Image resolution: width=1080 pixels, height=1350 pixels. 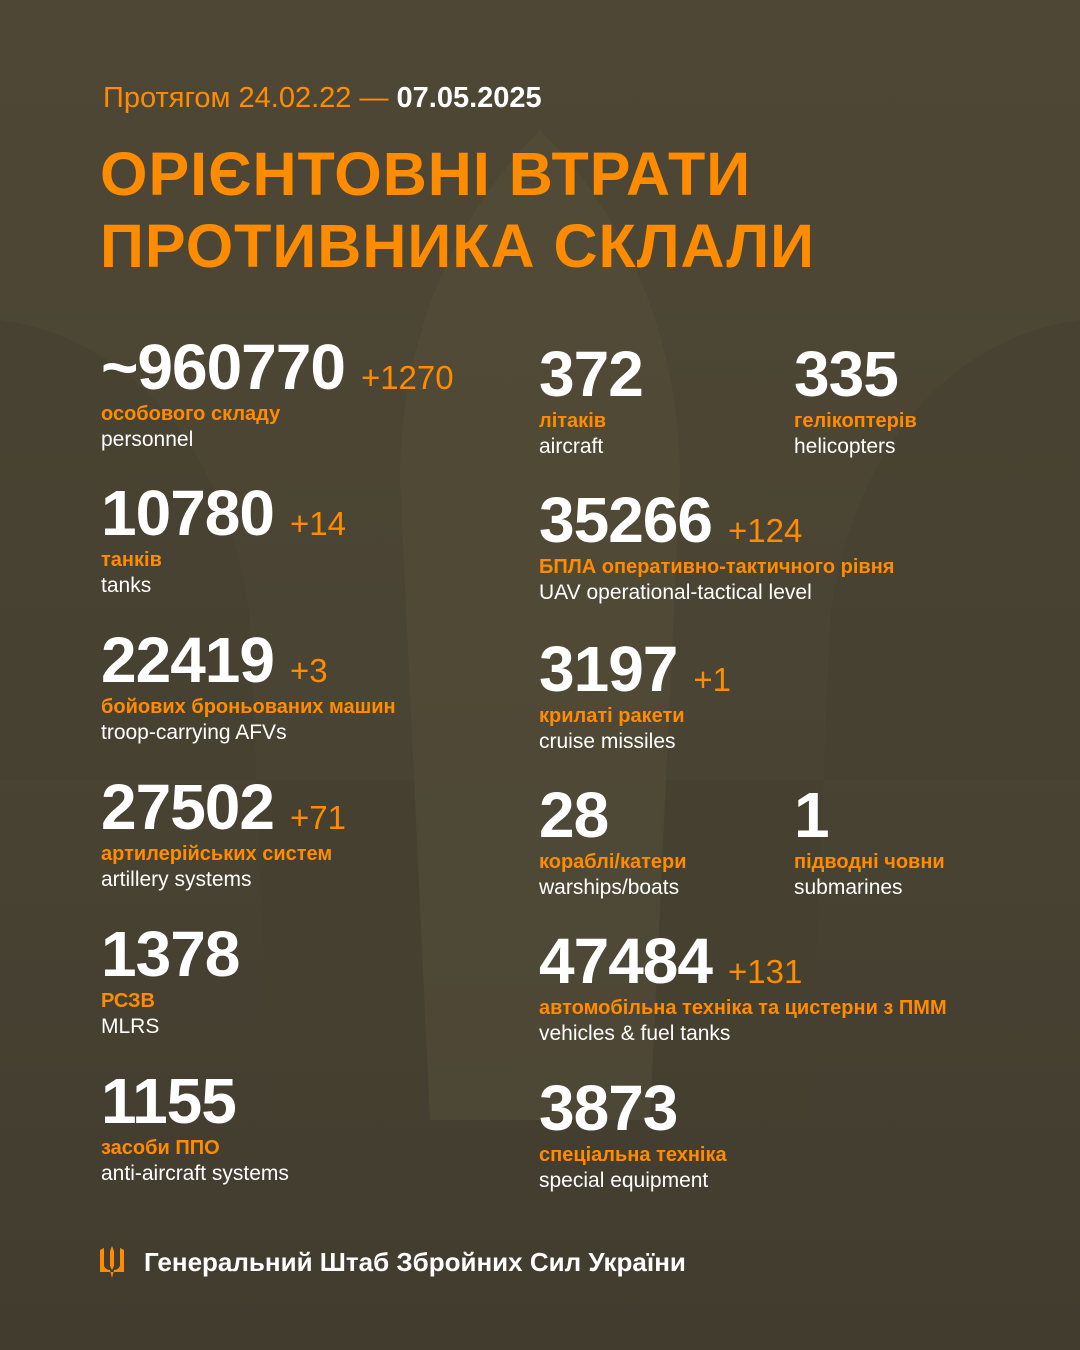 I want to click on stat-value: 3197, so click(x=608, y=669).